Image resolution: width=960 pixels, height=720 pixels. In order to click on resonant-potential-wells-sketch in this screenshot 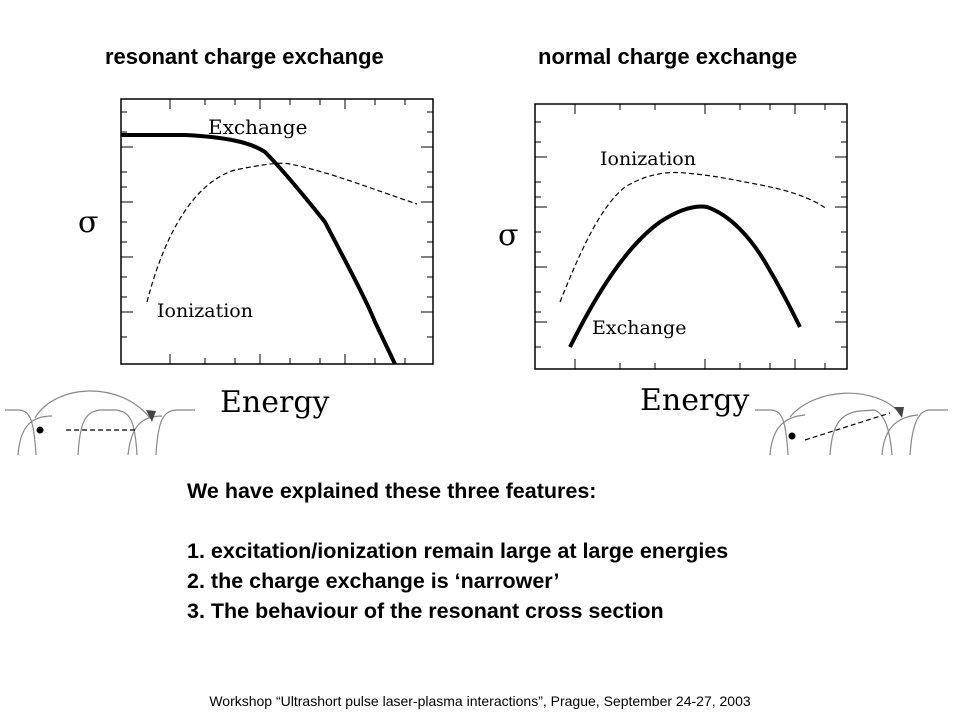, I will do `click(100, 423)`.